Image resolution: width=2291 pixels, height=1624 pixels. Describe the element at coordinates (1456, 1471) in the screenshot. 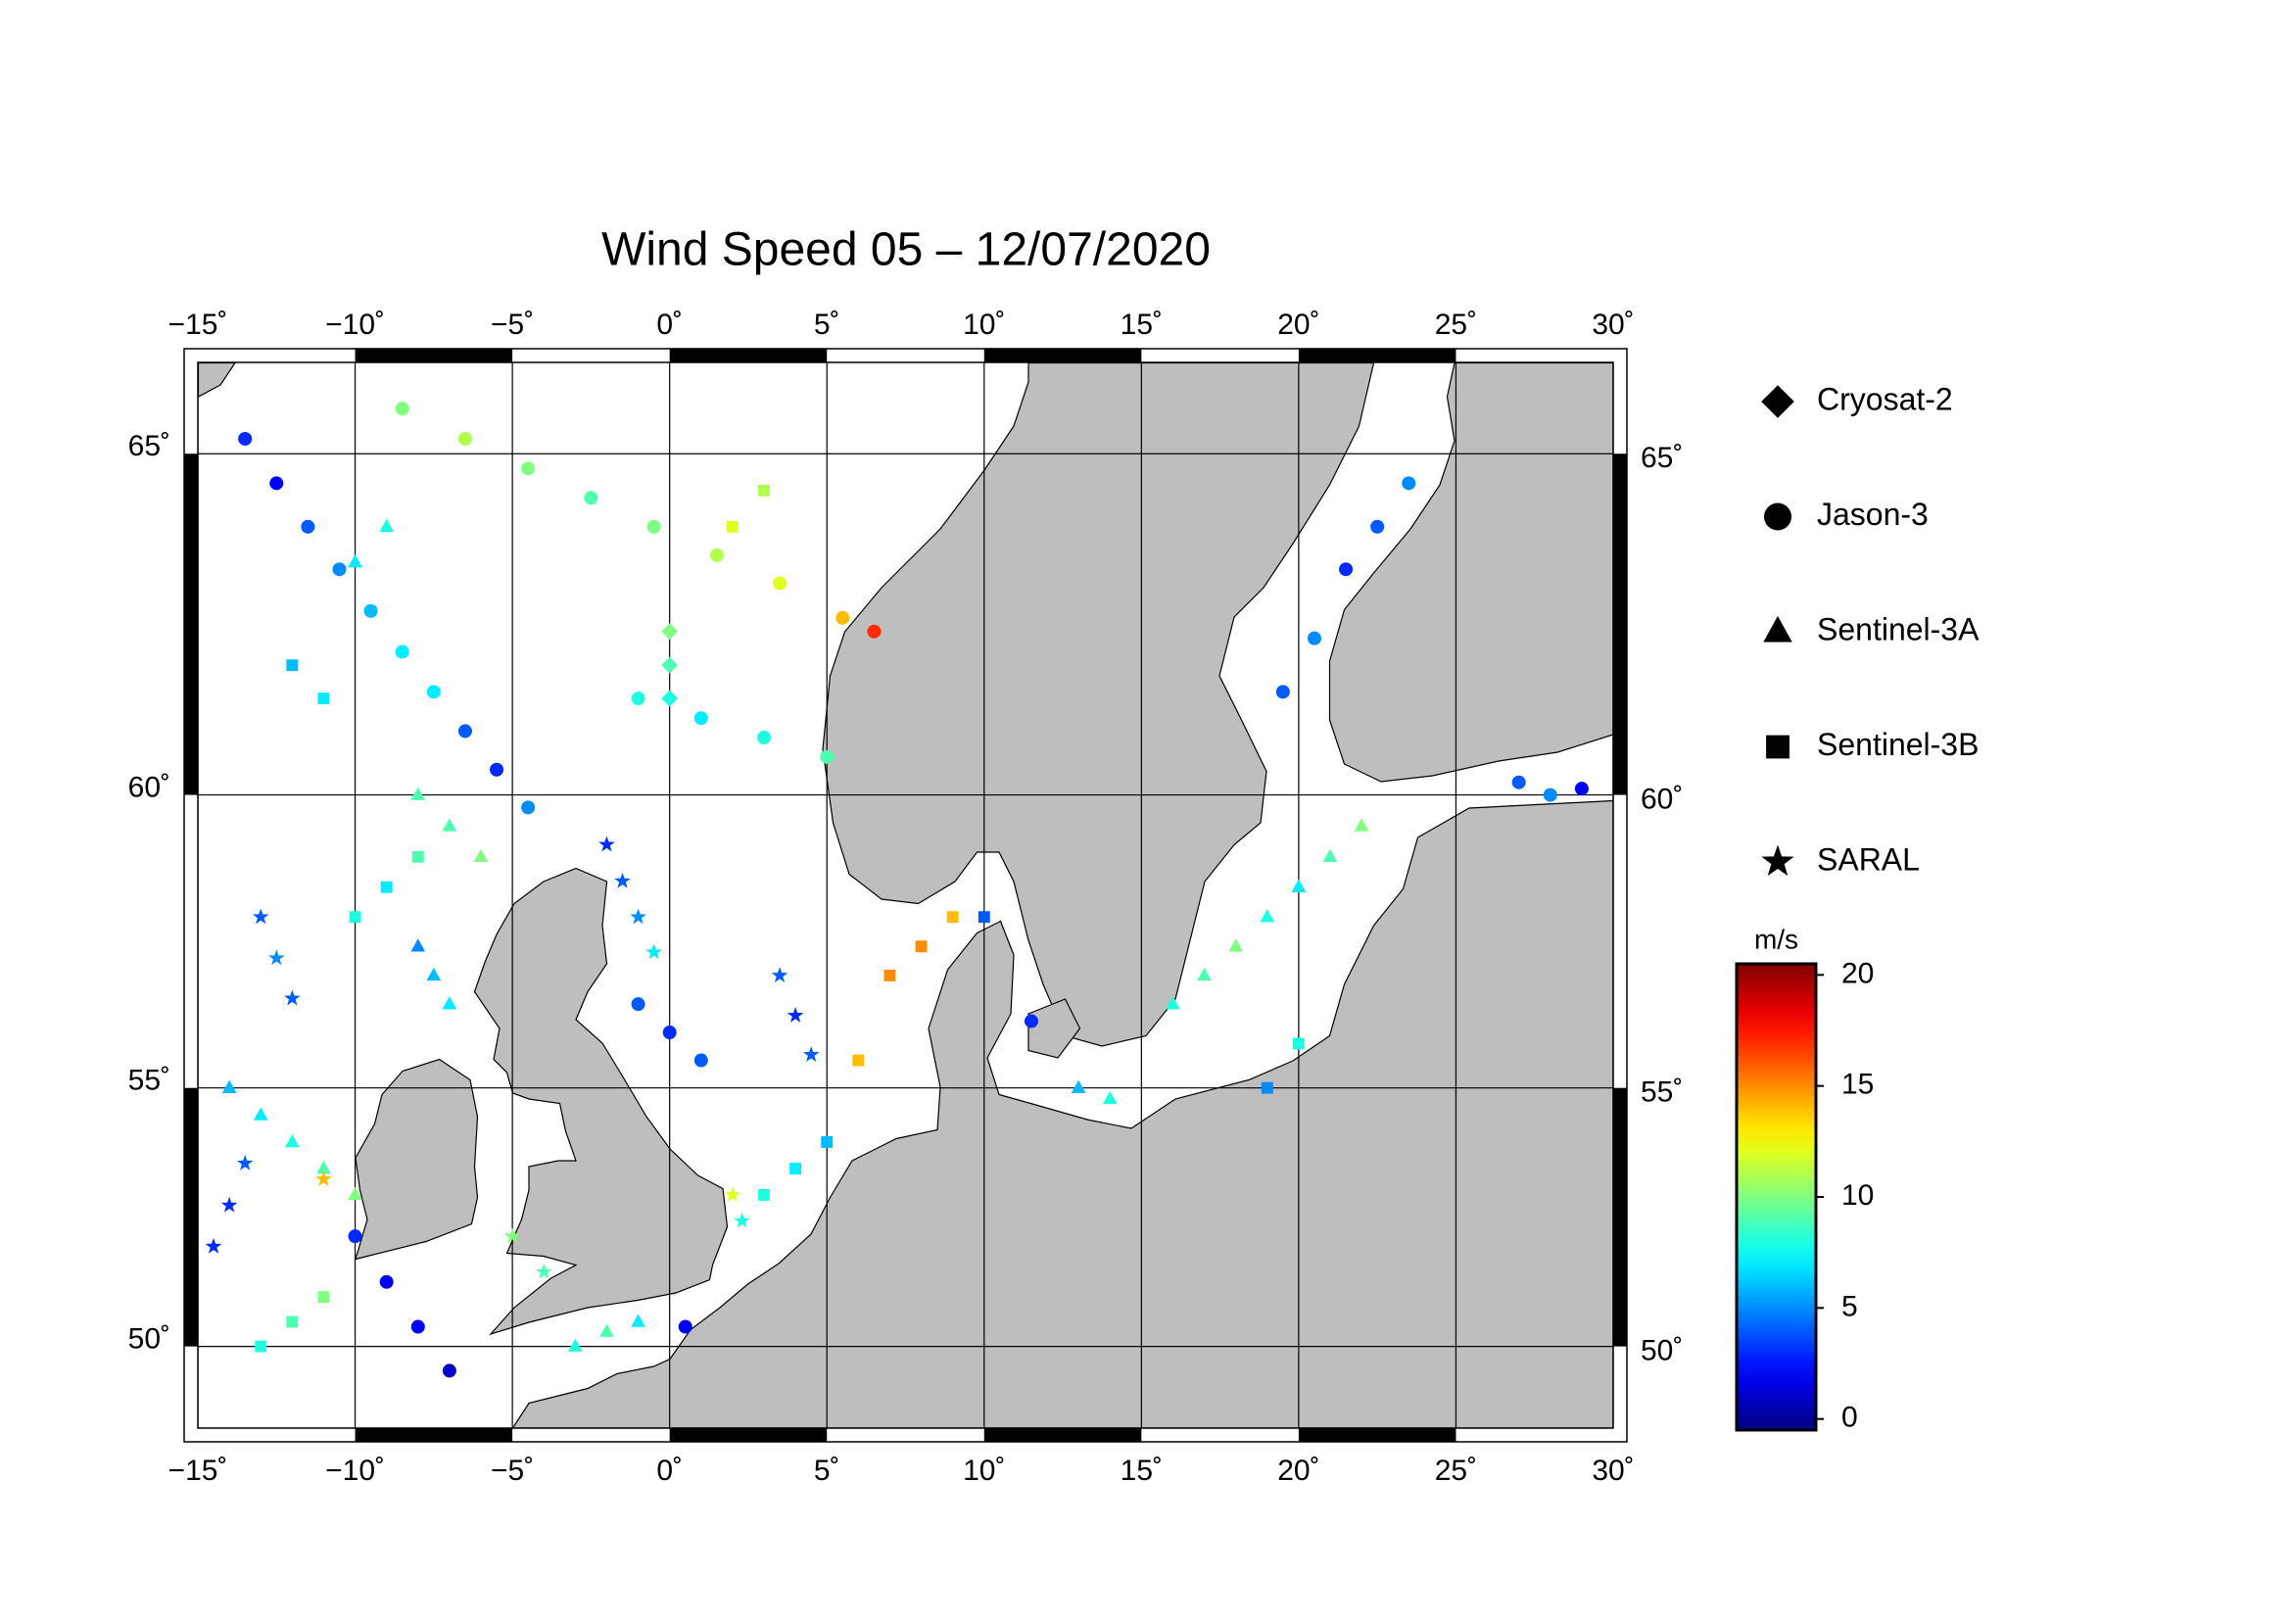

I see `x-tick-label: 25˚` at that location.